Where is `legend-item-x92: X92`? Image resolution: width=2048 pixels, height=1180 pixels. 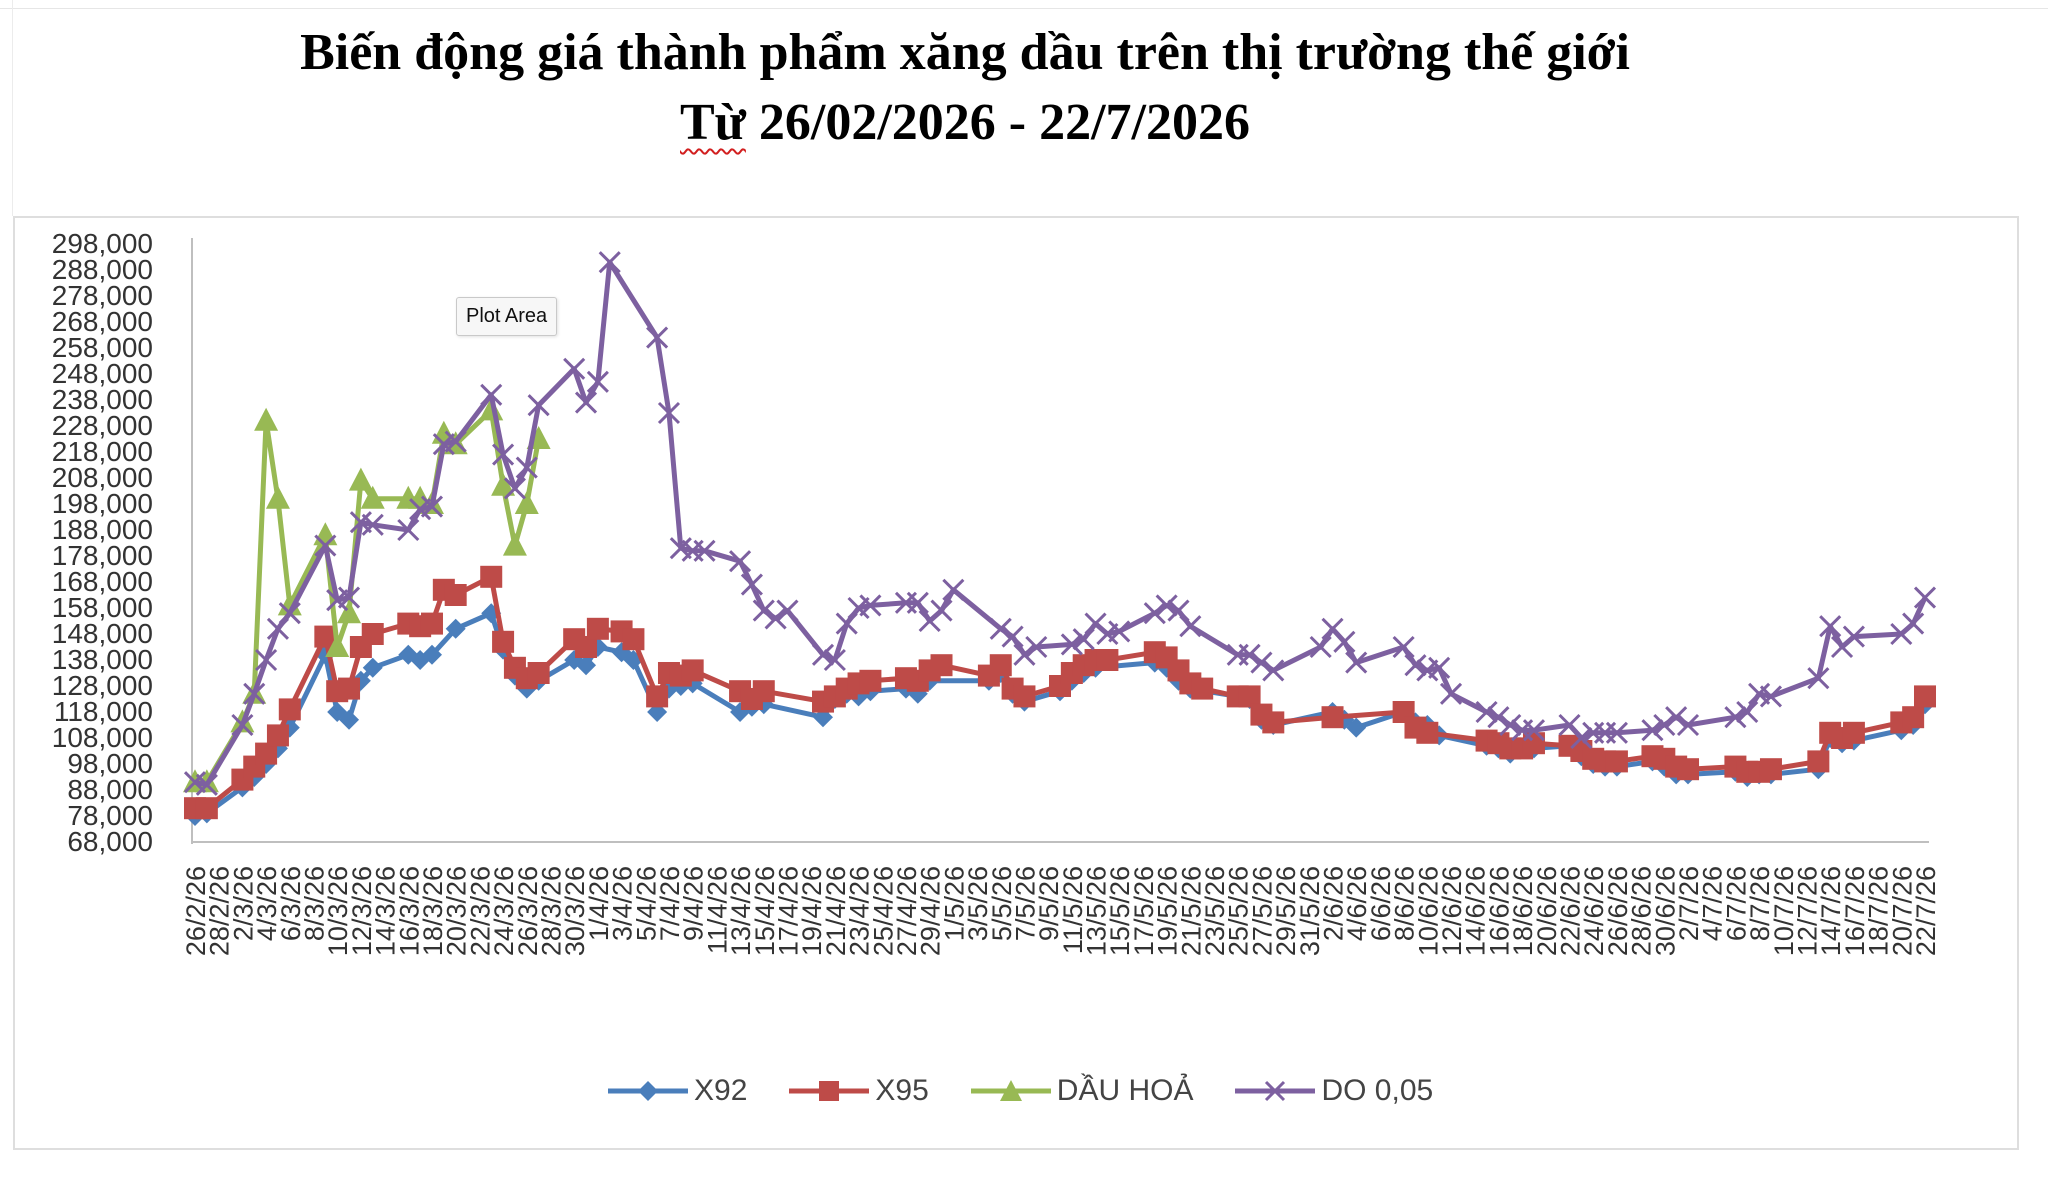 legend-item-x92: X92 is located at coordinates (677, 1091).